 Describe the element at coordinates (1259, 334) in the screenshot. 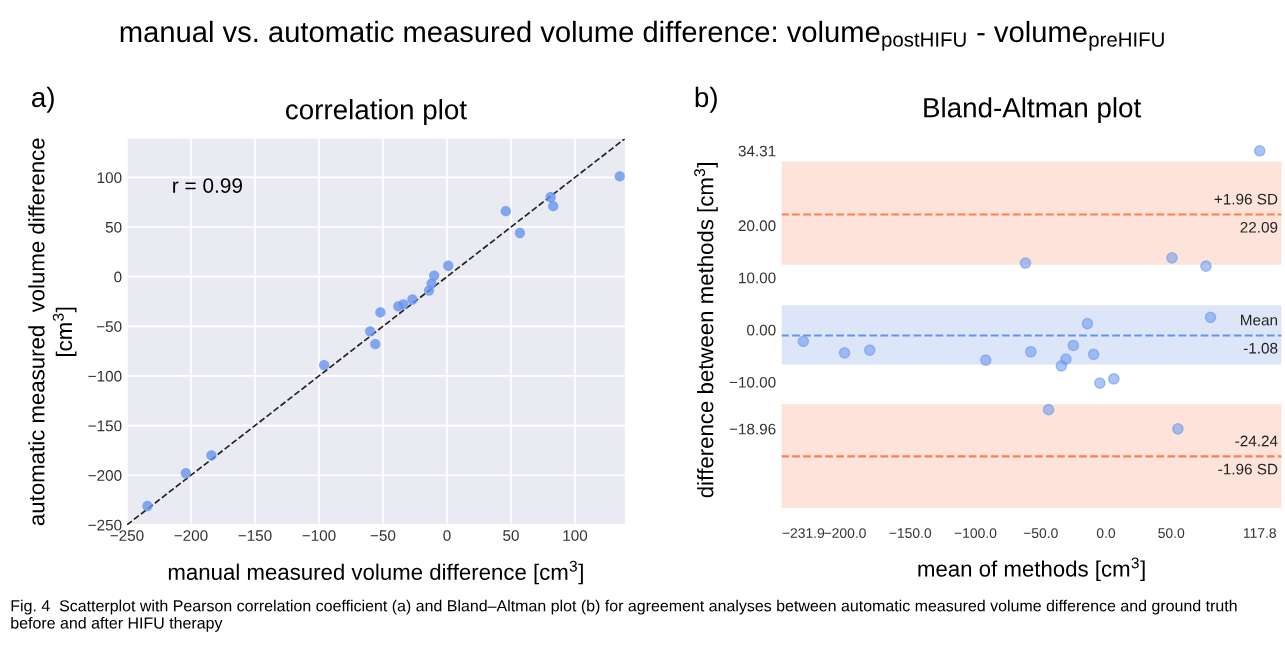

I see `ref-line-label: Mean -1.08` at that location.